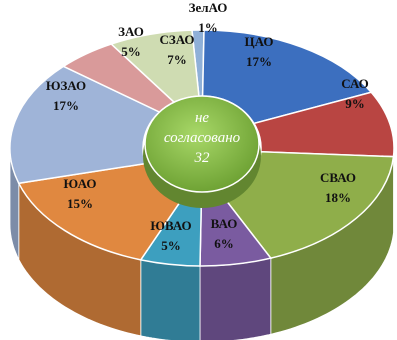 The width and height of the screenshot is (397, 340). I want to click on center-label-line2: согласовано, so click(202, 138).